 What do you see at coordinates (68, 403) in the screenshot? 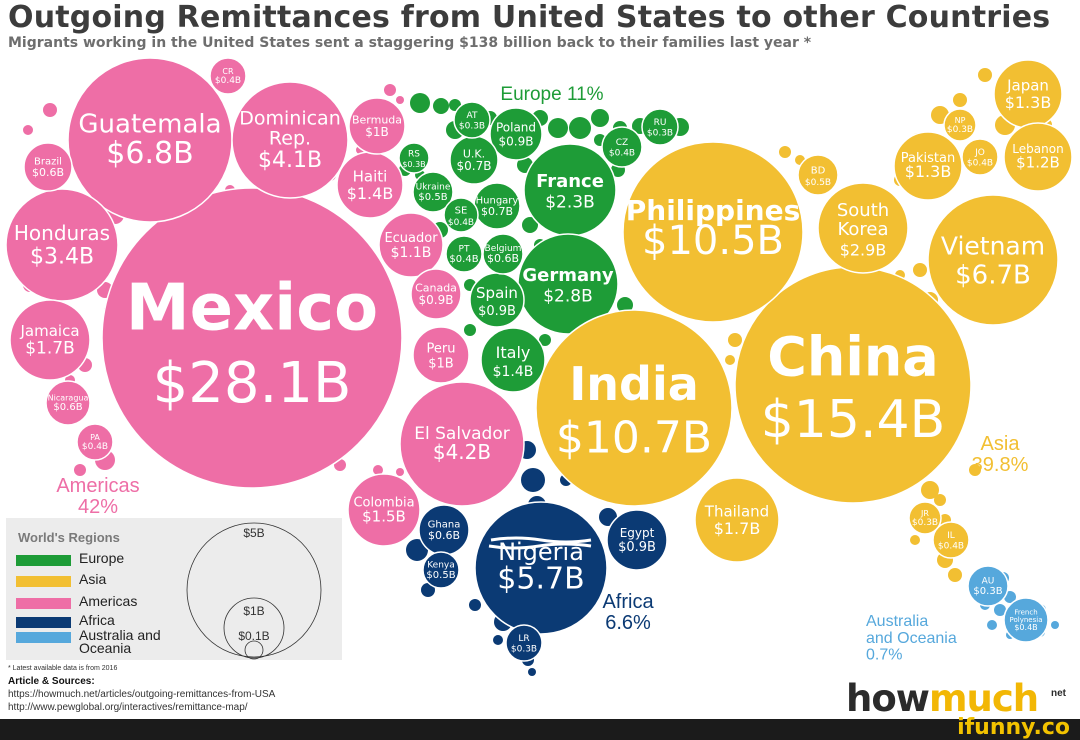
I see `country-bubble: Nicaragua$0.6B` at bounding box center [68, 403].